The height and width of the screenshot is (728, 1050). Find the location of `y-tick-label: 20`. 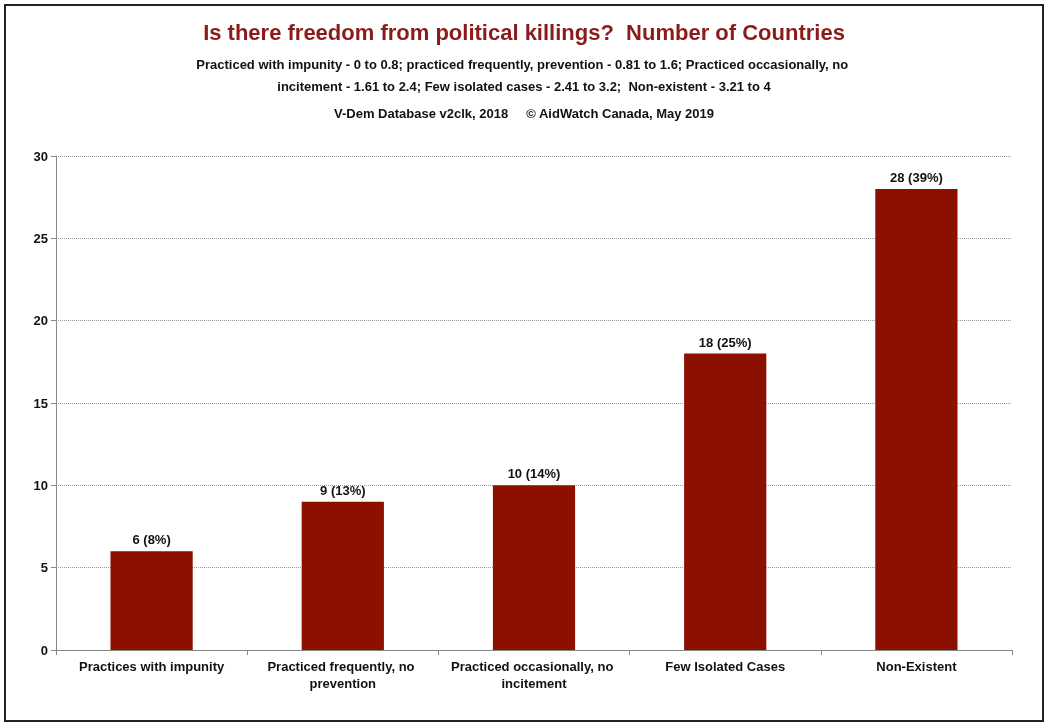

y-tick-label: 20 is located at coordinates (40, 321).